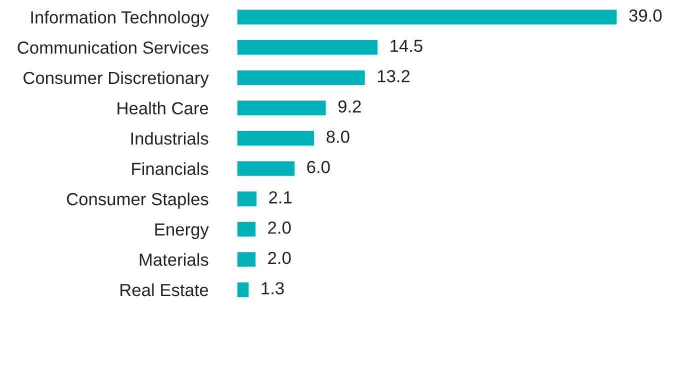 The image size is (696, 384). I want to click on data-label: 9.2, so click(349, 106).